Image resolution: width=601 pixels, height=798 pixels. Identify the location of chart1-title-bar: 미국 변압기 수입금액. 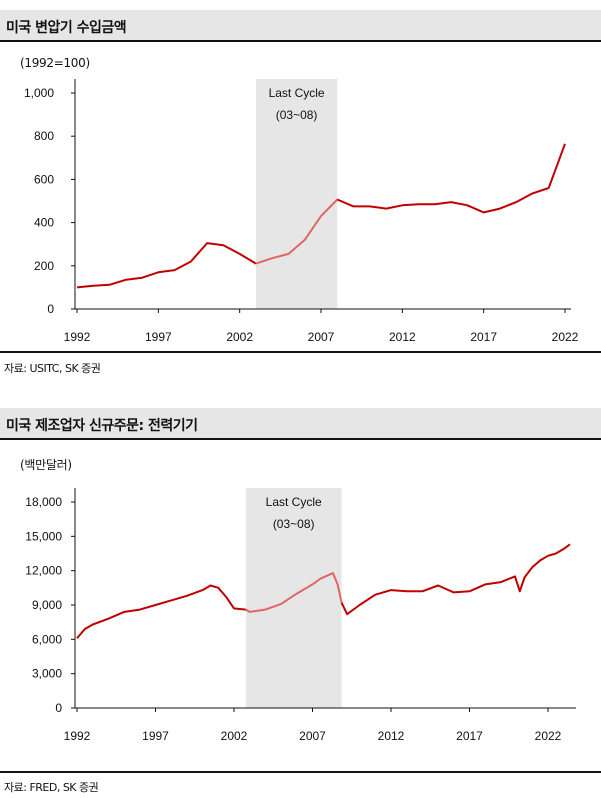
(300, 26).